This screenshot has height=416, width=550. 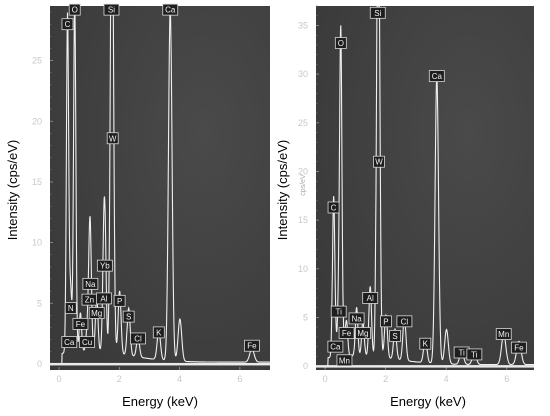 I want to click on right-y-tick-label: 15, so click(x=303, y=220).